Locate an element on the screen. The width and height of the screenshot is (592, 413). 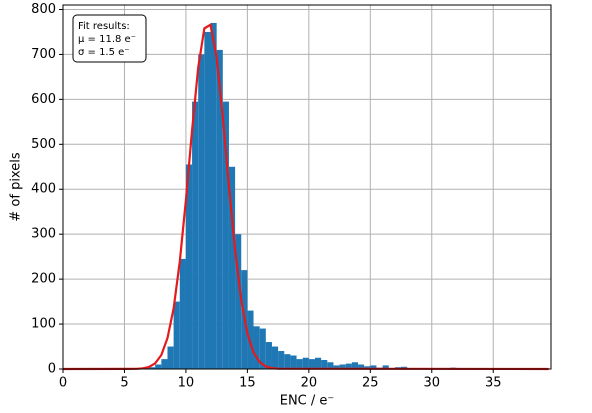
y-tick-label: 700 is located at coordinates (43, 54).